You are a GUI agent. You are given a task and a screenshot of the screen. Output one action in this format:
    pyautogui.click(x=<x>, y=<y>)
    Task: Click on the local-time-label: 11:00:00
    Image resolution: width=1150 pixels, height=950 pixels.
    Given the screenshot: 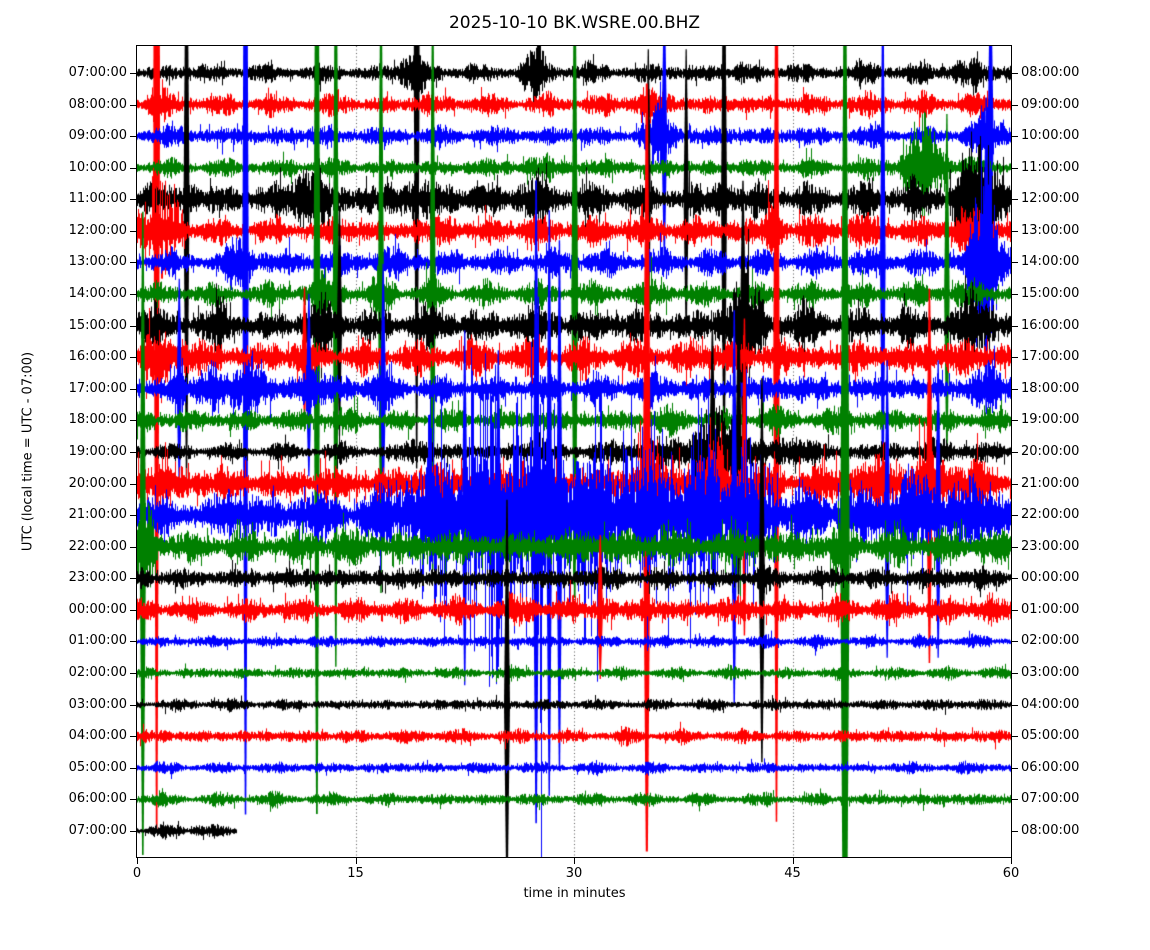 What is the action you would take?
    pyautogui.click(x=1050, y=167)
    